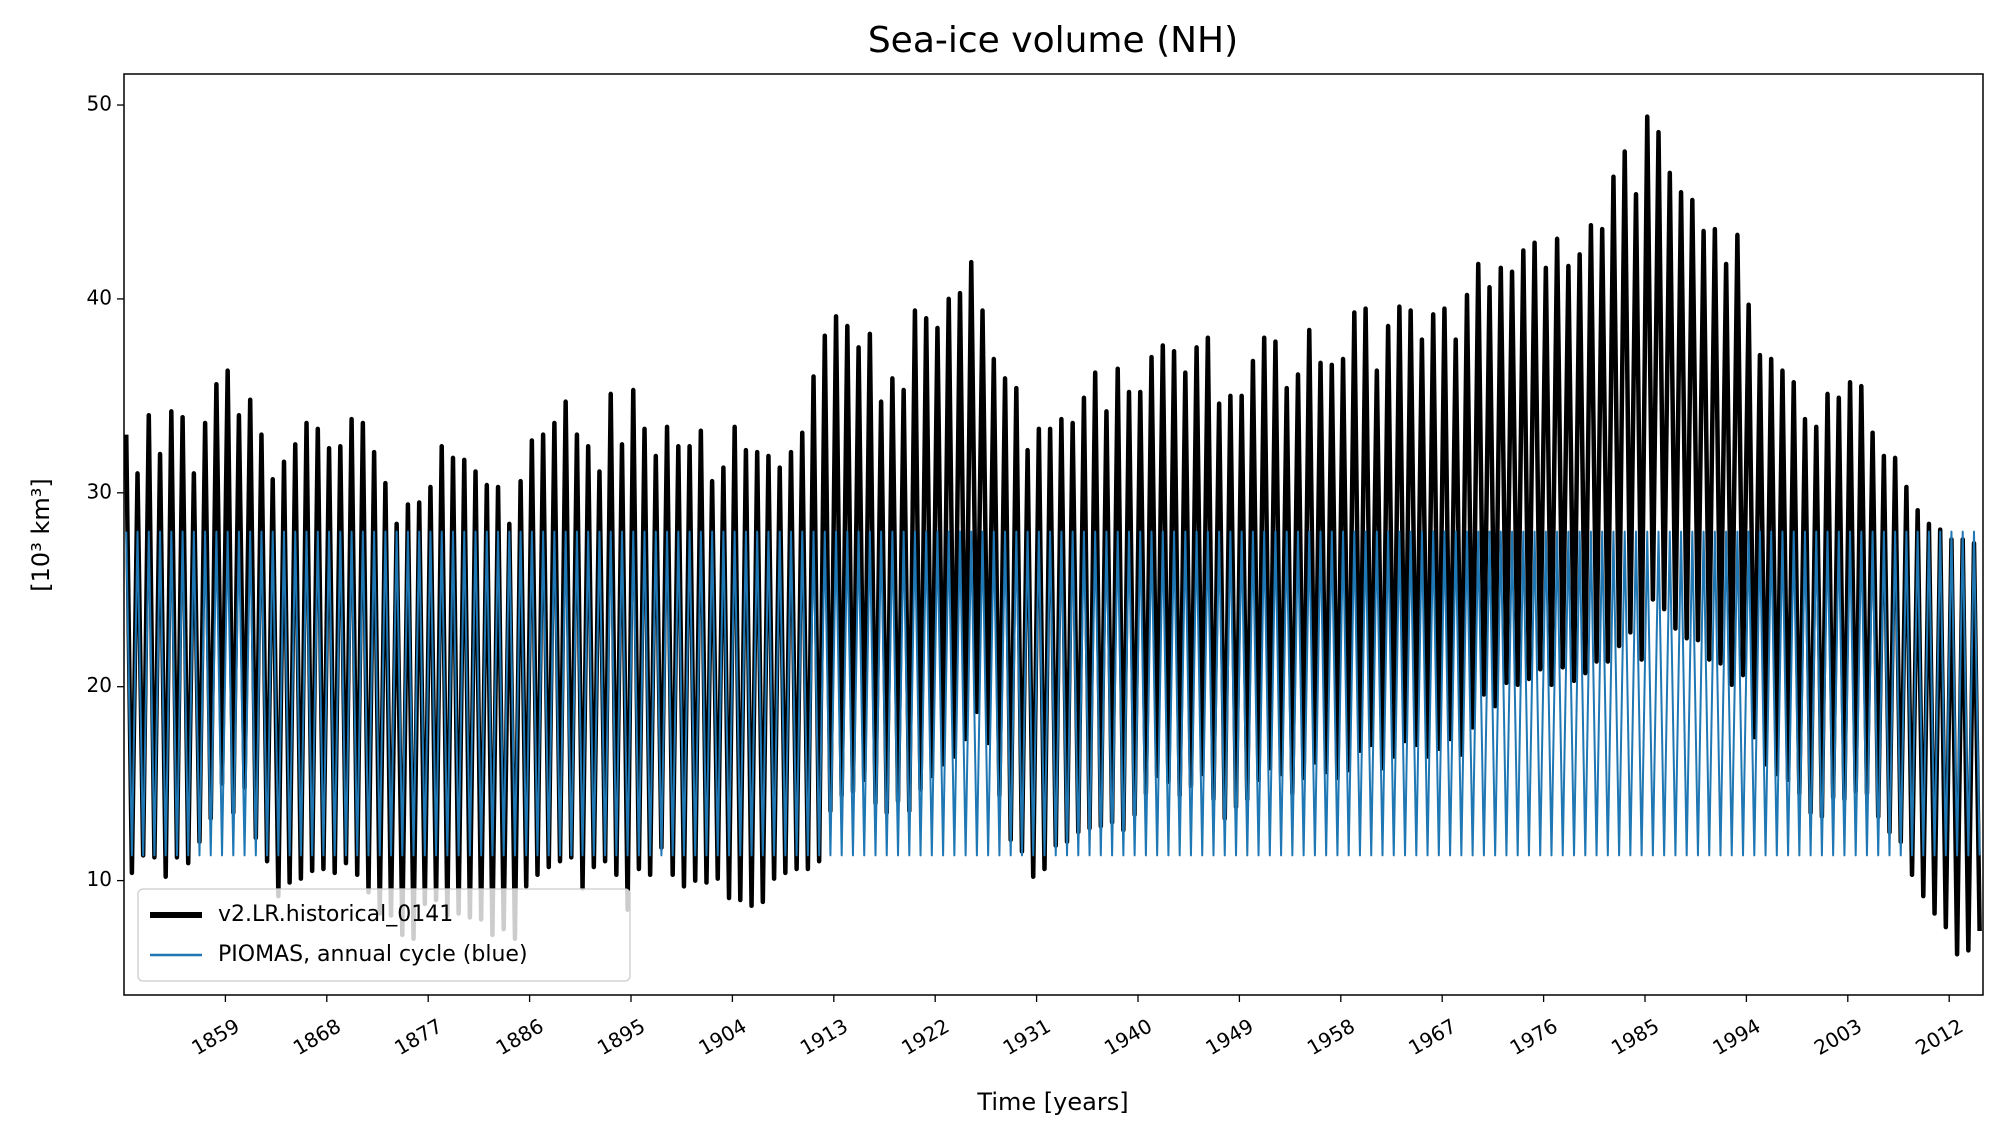 Image resolution: width=2008 pixels, height=1141 pixels. What do you see at coordinates (99, 491) in the screenshot?
I see `y-tick-label: 30` at bounding box center [99, 491].